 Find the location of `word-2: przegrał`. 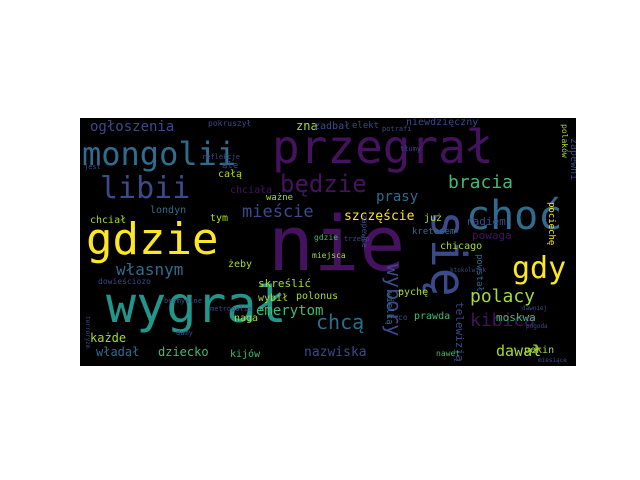

word-2: przegrał is located at coordinates (383, 147).